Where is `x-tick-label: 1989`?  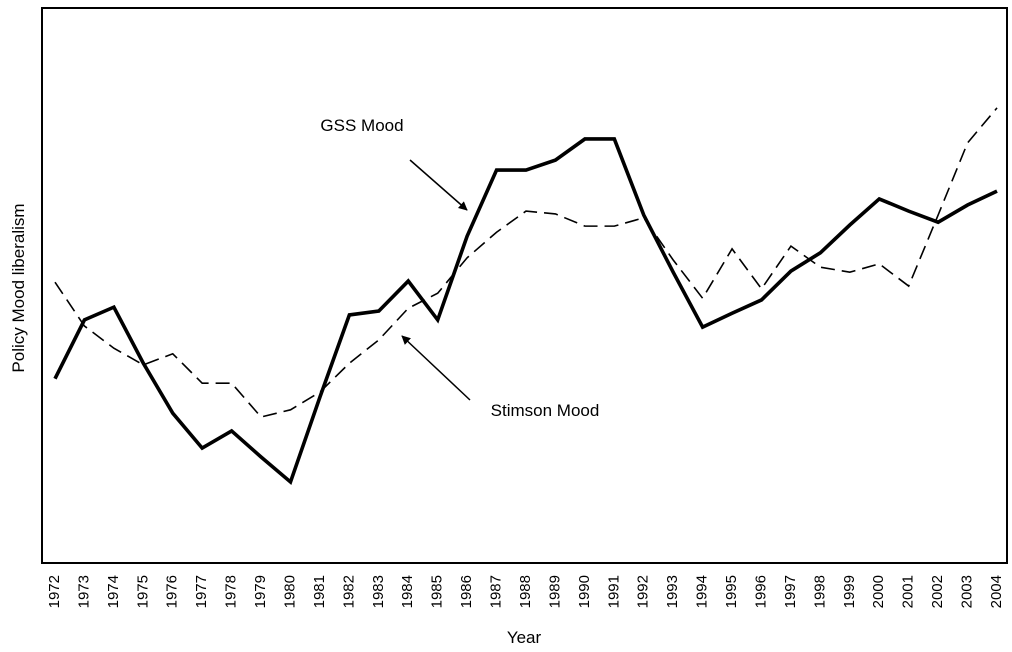
x-tick-label: 1989 is located at coordinates (554, 591).